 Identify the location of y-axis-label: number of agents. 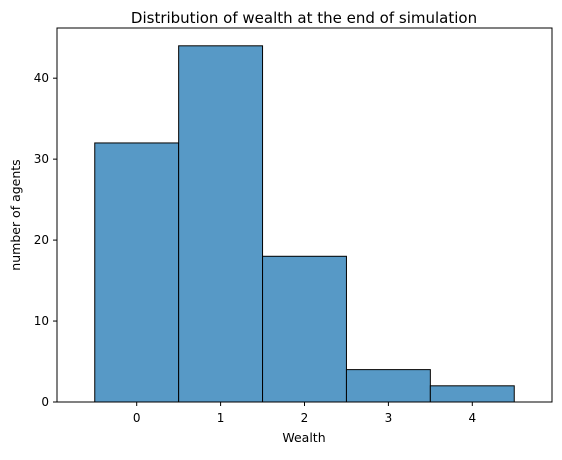
(15, 214).